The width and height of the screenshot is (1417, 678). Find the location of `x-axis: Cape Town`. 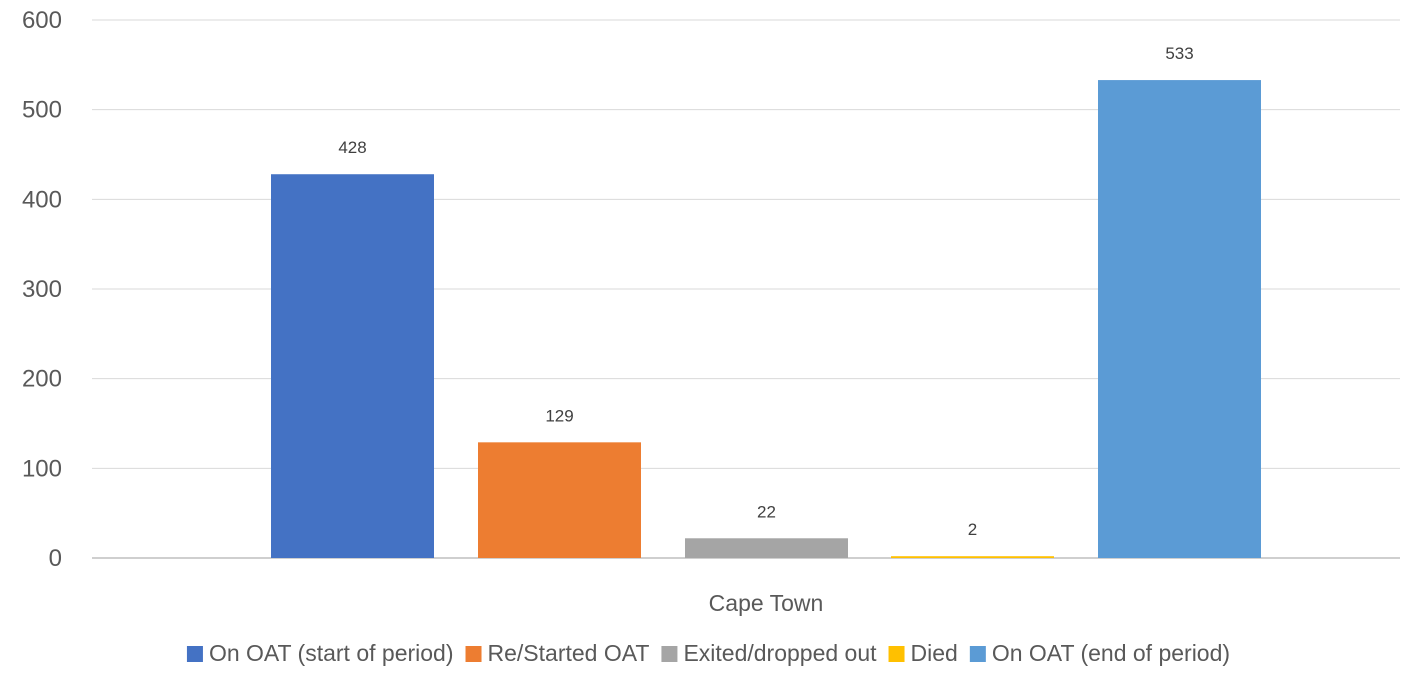

x-axis: Cape Town is located at coordinates (766, 603).